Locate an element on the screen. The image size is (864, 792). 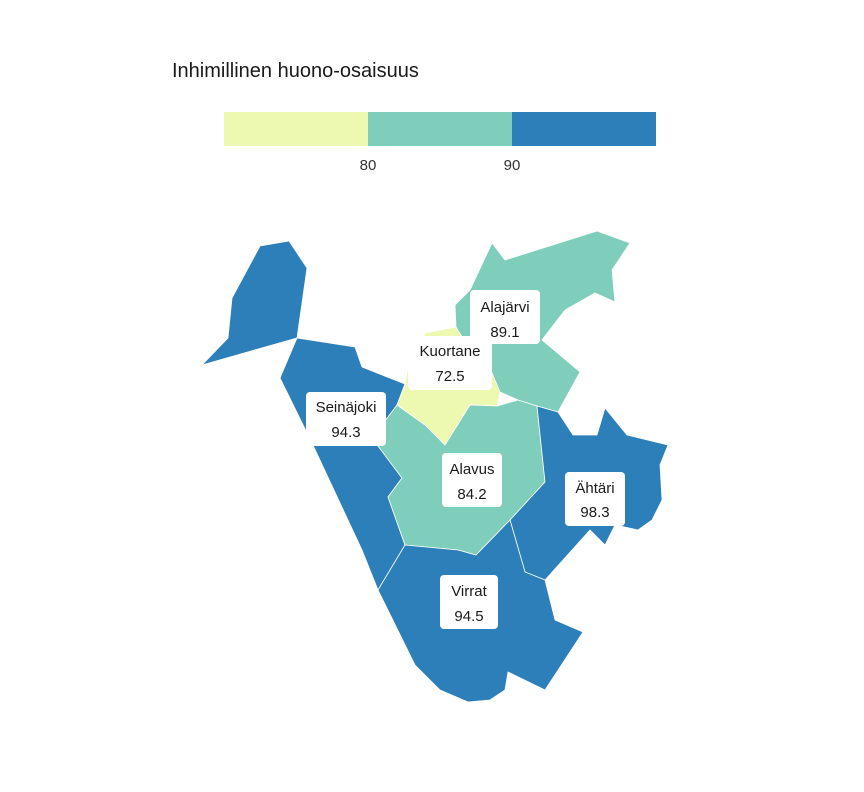
label-virrat: Virrat 94.5 is located at coordinates (469, 602).